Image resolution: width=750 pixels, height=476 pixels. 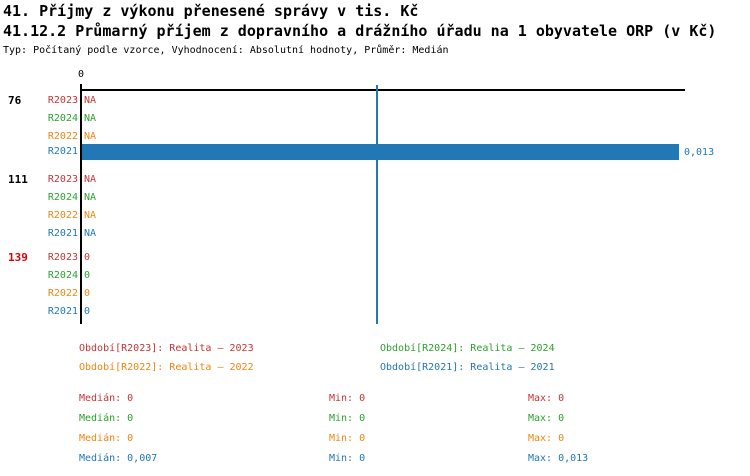 What do you see at coordinates (347, 458) in the screenshot?
I see `stat-min-r2021: Min: 0` at bounding box center [347, 458].